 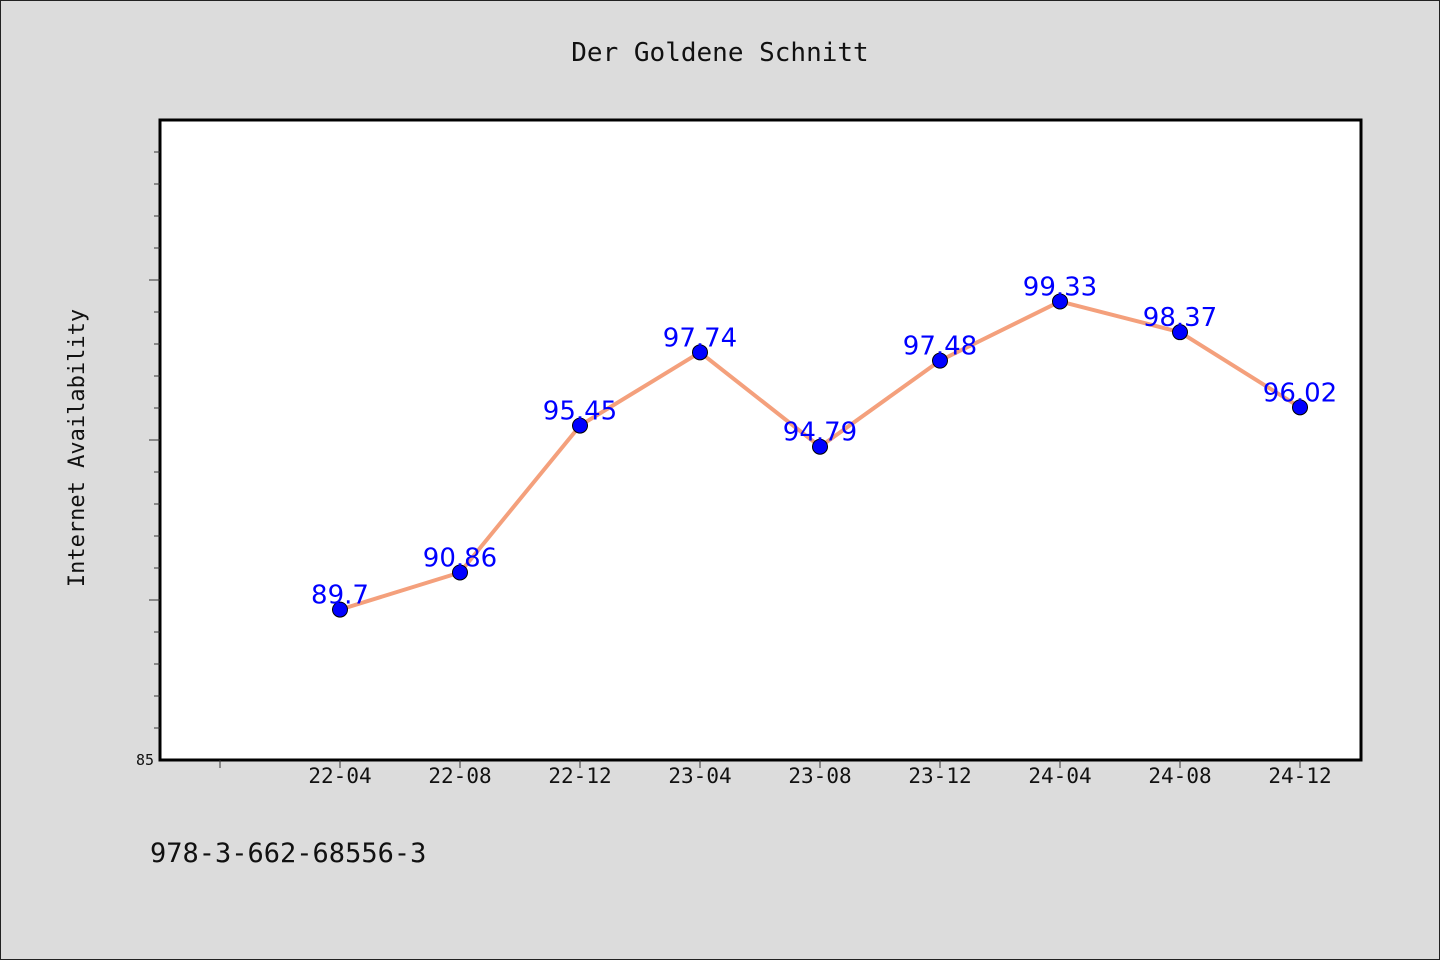 I want to click on data-label: 97.48, so click(x=940, y=347).